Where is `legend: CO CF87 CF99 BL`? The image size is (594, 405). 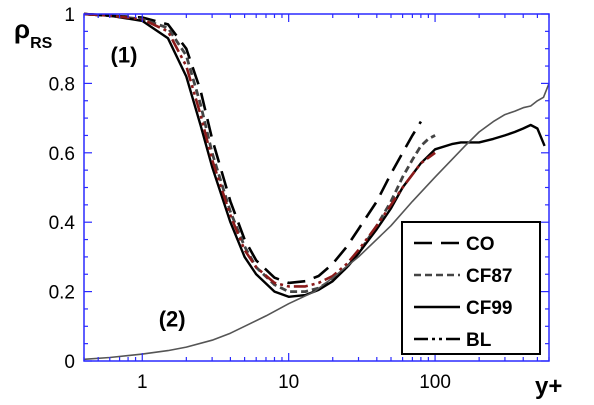
legend: CO CF87 CF99 BL is located at coordinates (471, 288).